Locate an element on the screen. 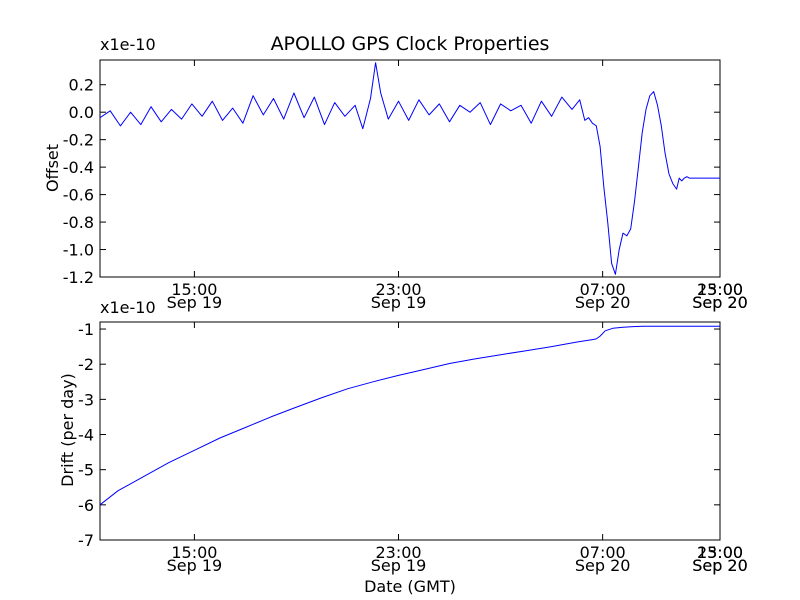 This screenshot has width=800, height=600. y-tick-label: -7 is located at coordinates (86, 540).